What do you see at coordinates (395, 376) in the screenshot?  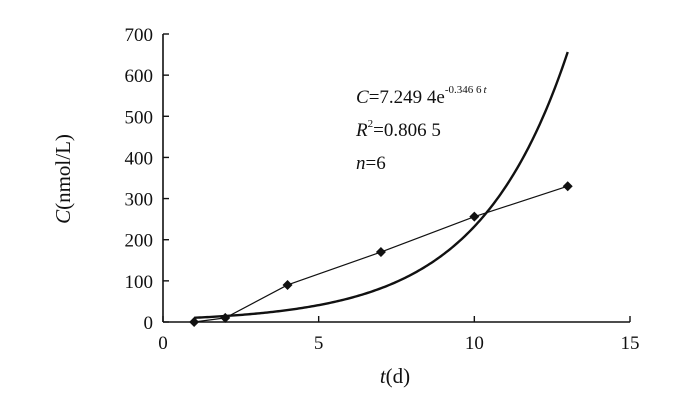 I see `x-axis-title: t(d)` at bounding box center [395, 376].